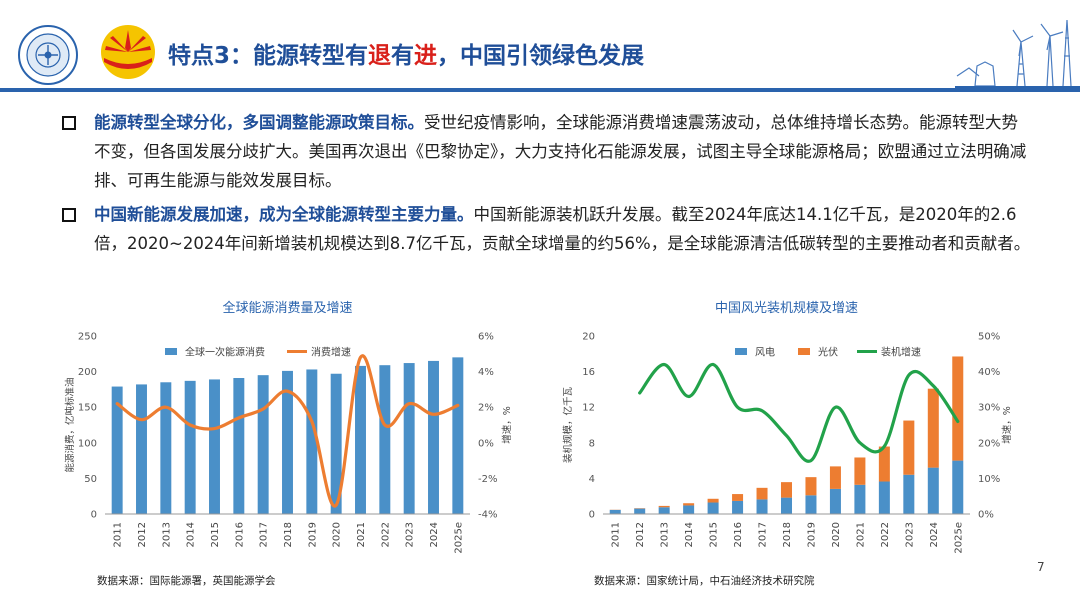 This screenshot has width=1080, height=608. Describe the element at coordinates (713, 500) in the screenshot. I see `bar-光伏-2015` at that location.